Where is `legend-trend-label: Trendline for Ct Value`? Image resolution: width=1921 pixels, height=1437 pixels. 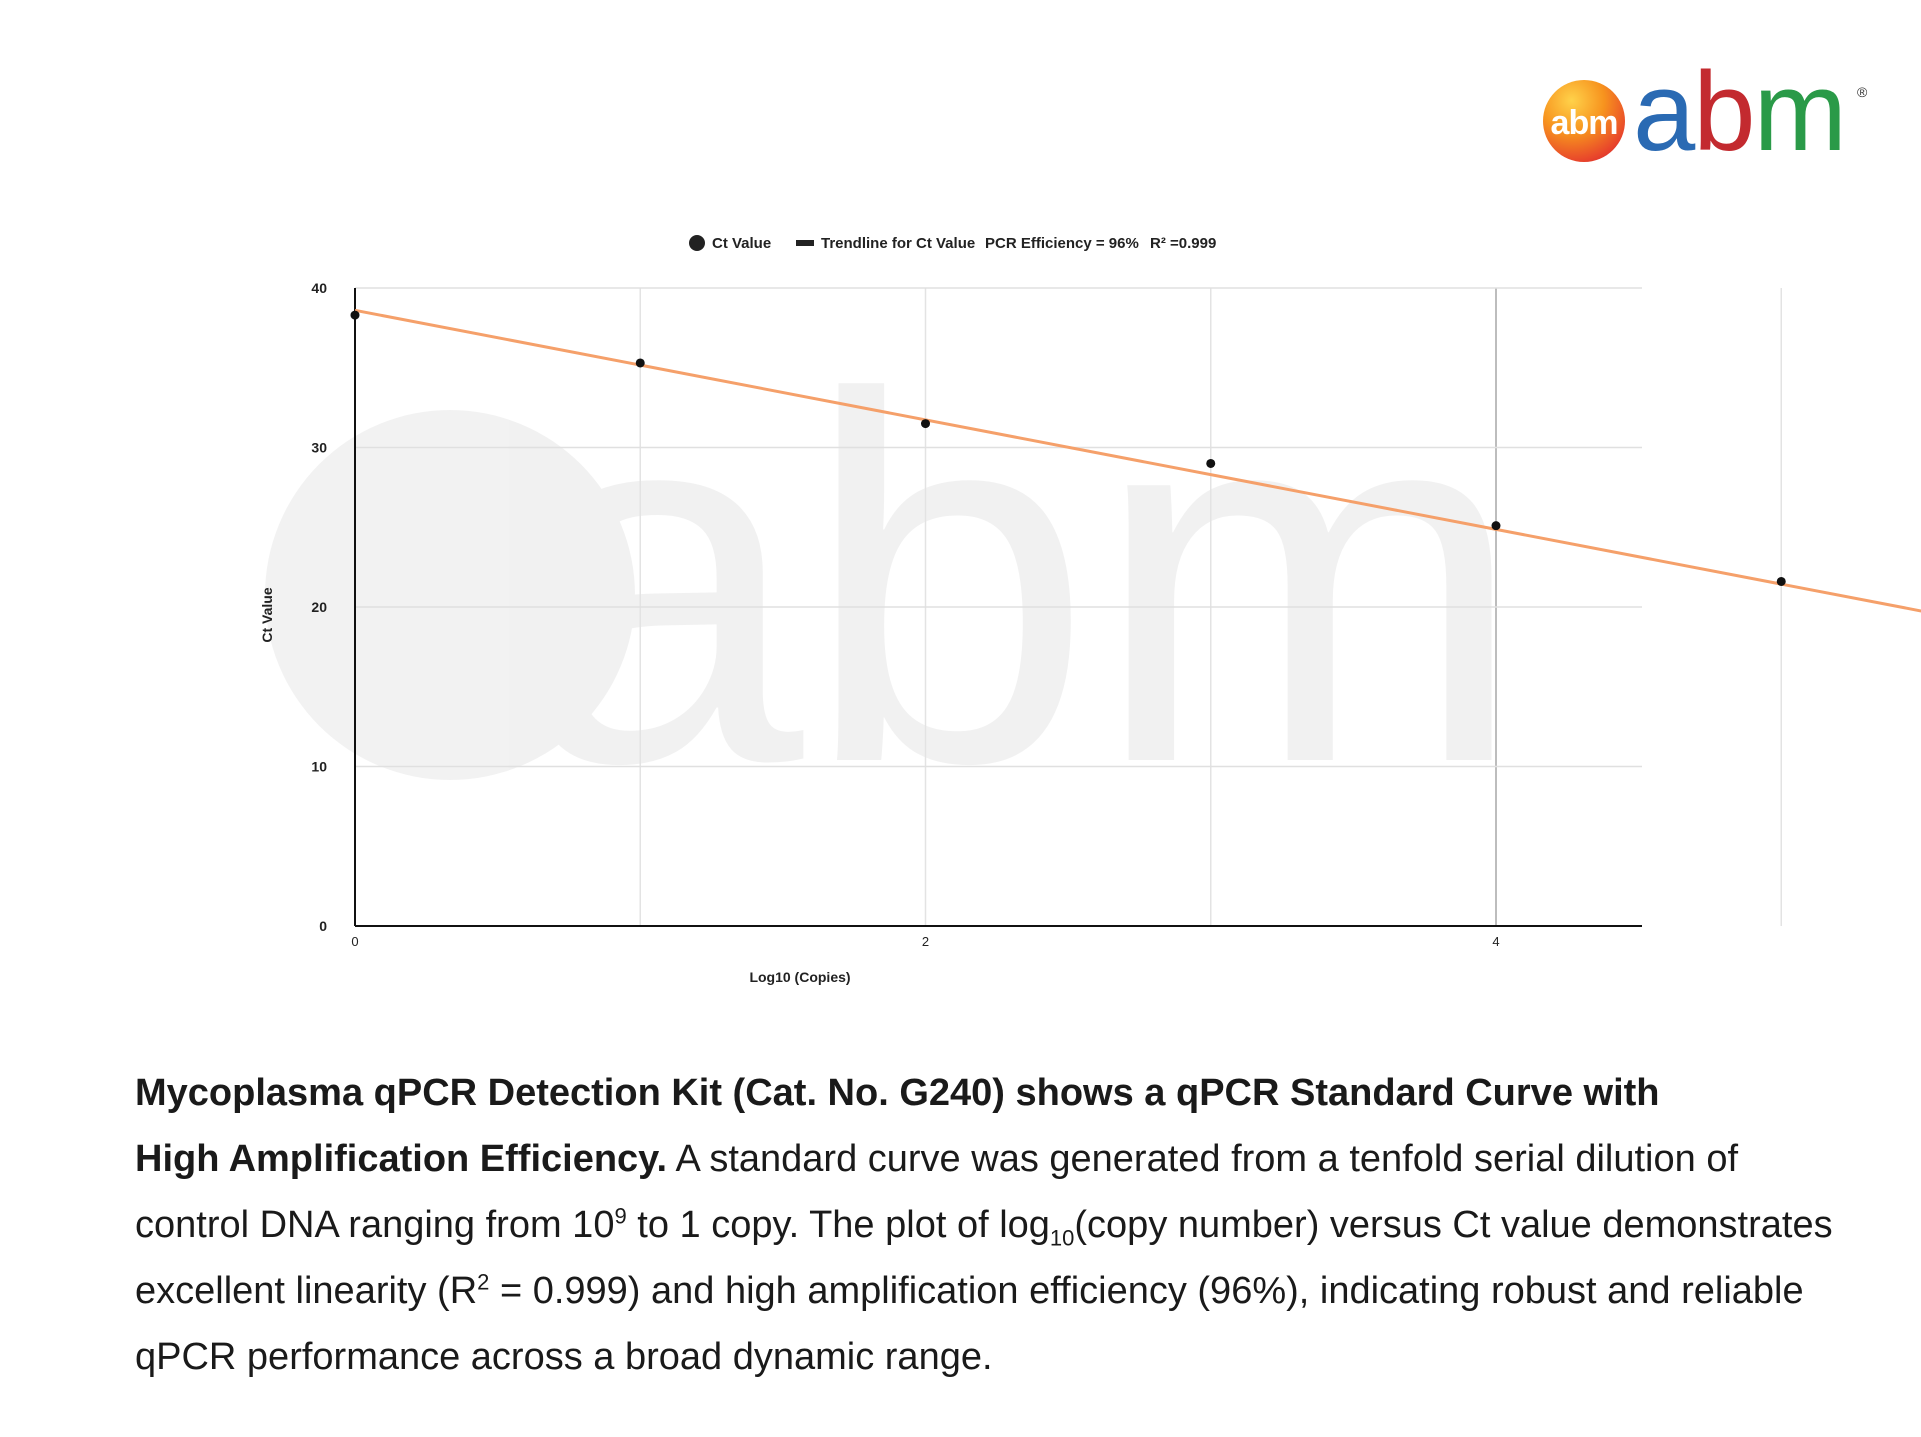 legend-trend-label: Trendline for Ct Value is located at coordinates (898, 243).